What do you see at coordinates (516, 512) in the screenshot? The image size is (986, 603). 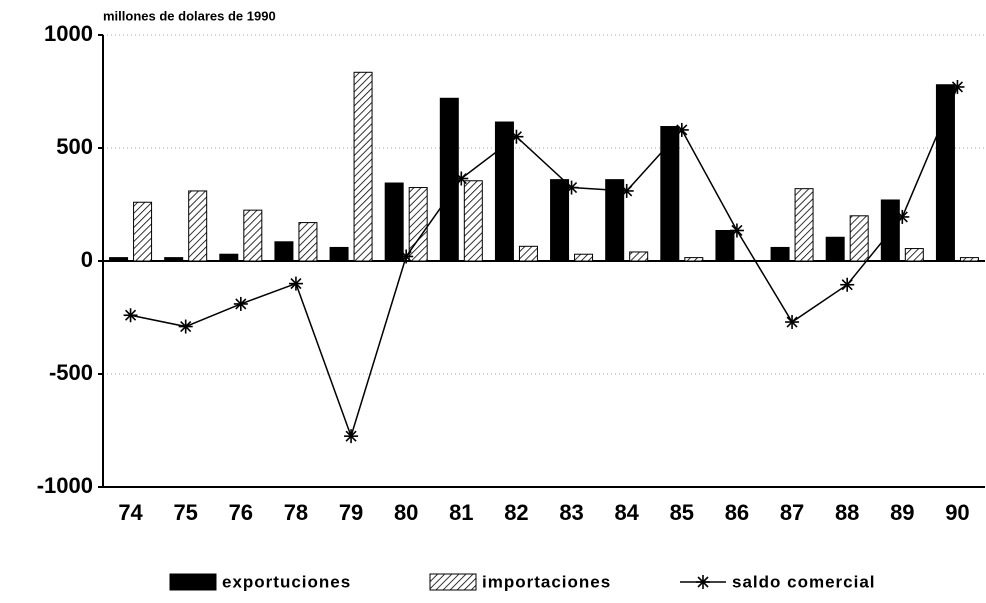 I see `x-tick-label: 82` at bounding box center [516, 512].